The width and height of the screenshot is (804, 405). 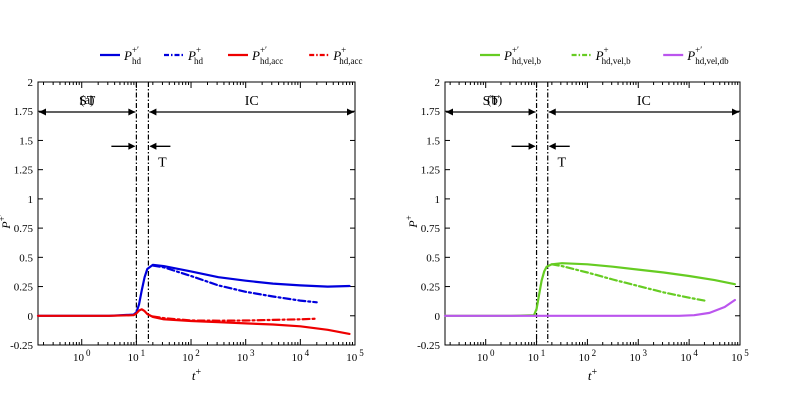 I want to click on y-axis-label: P+′, so click(x=6, y=221).